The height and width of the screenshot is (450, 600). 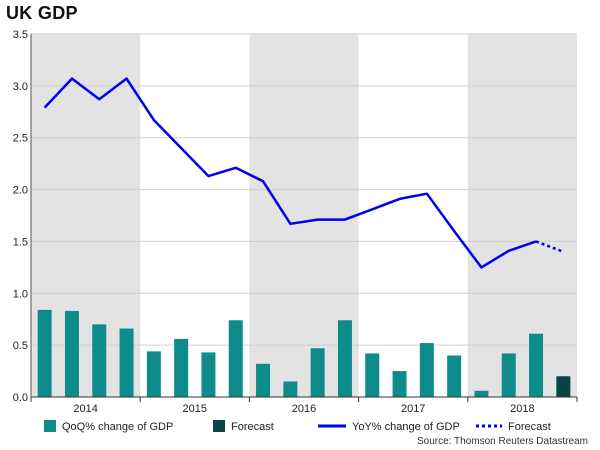 I want to click on qoq-bar-2014-Q4, so click(x=126, y=362).